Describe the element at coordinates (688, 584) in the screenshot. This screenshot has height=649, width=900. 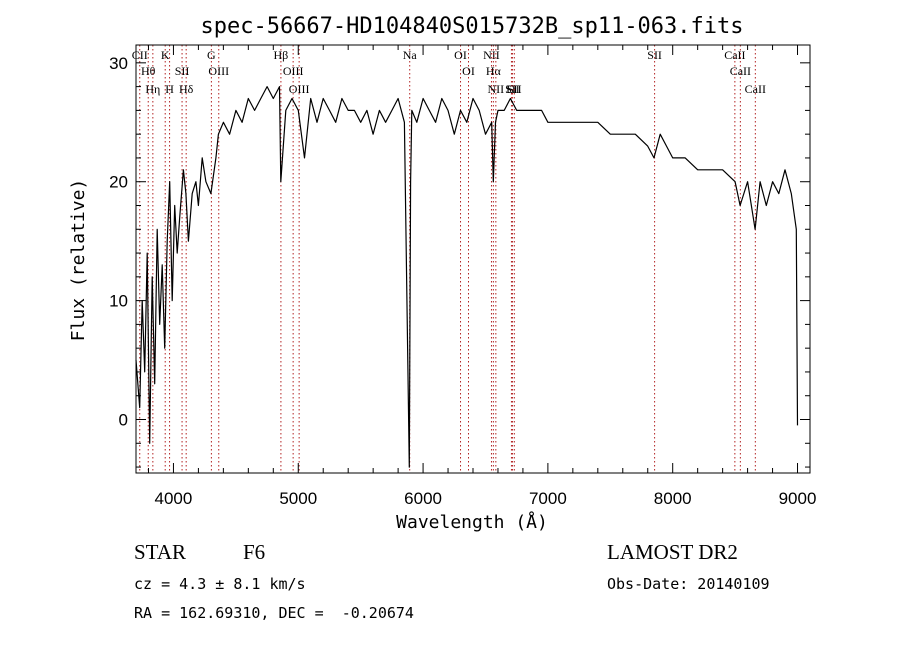
I see `observation-date: Obs-Date: 20140109` at that location.